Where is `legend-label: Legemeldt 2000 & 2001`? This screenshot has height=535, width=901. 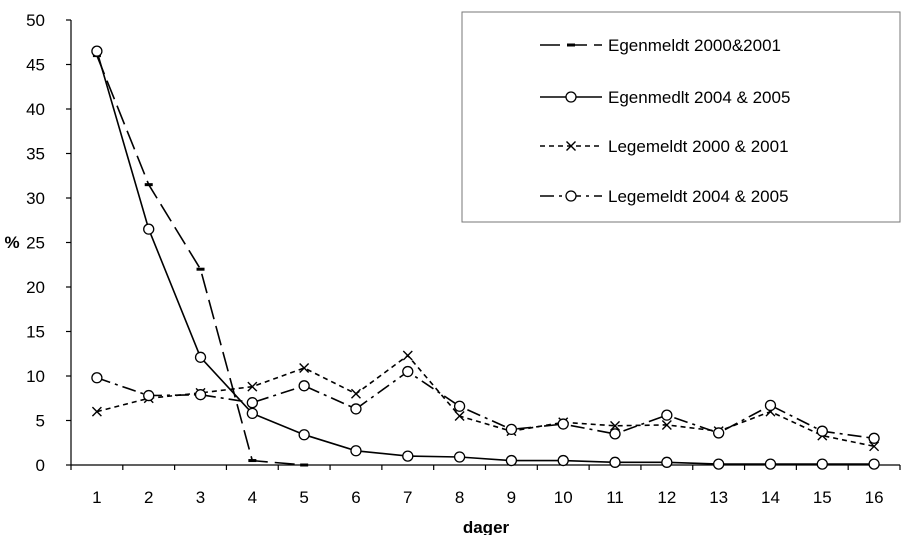
legend-label: Legemeldt 2000 & 2001 is located at coordinates (698, 146).